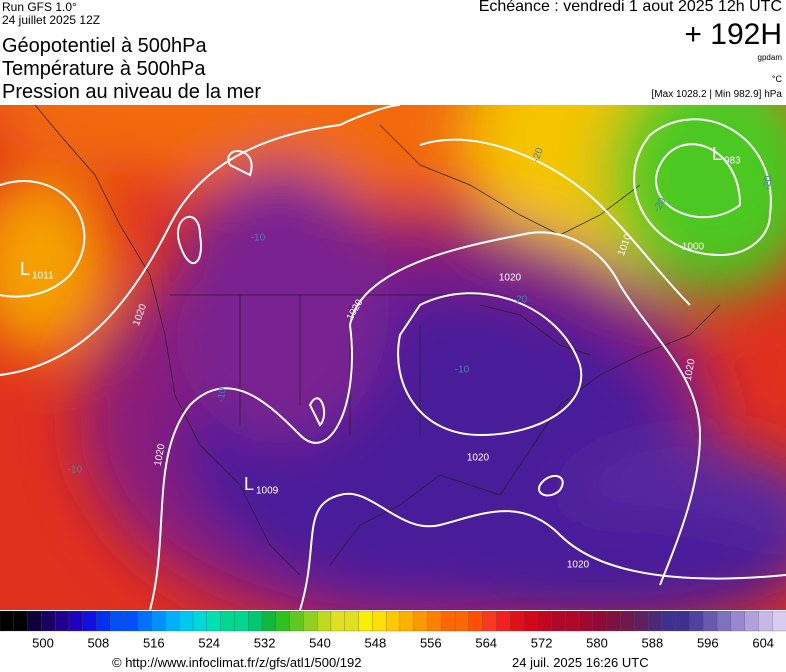  Describe the element at coordinates (154, 642) in the screenshot. I see `colorbar-label: 516` at that location.